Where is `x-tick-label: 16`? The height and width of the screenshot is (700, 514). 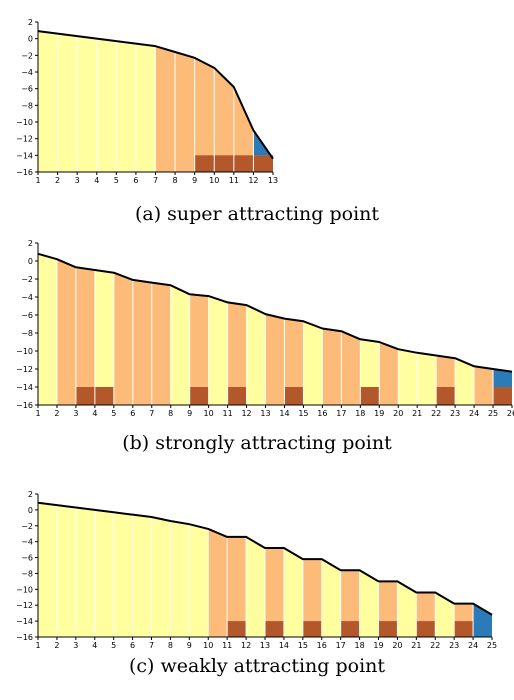
x-tick-label: 16 is located at coordinates (322, 413).